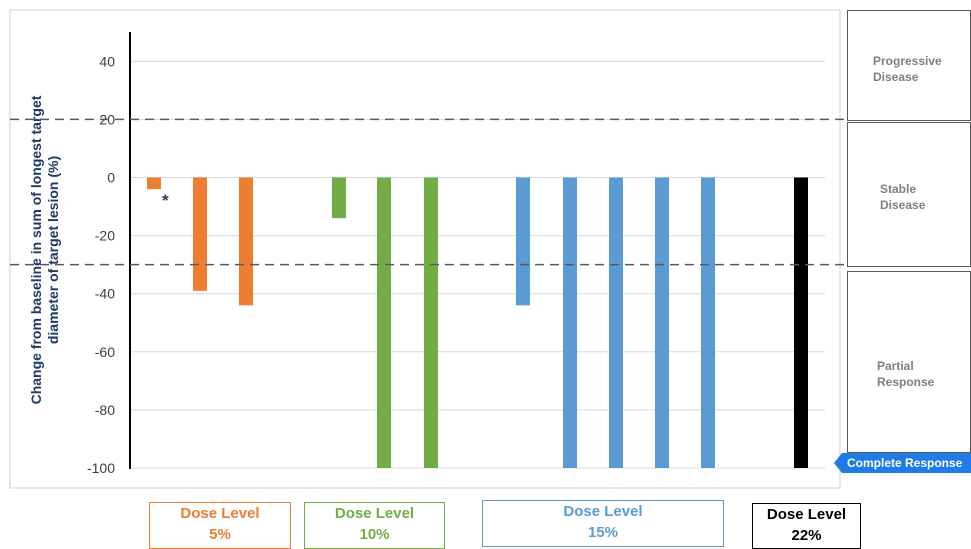 This screenshot has width=971, height=549. What do you see at coordinates (105, 294) in the screenshot?
I see `y-tick-label: -40` at bounding box center [105, 294].